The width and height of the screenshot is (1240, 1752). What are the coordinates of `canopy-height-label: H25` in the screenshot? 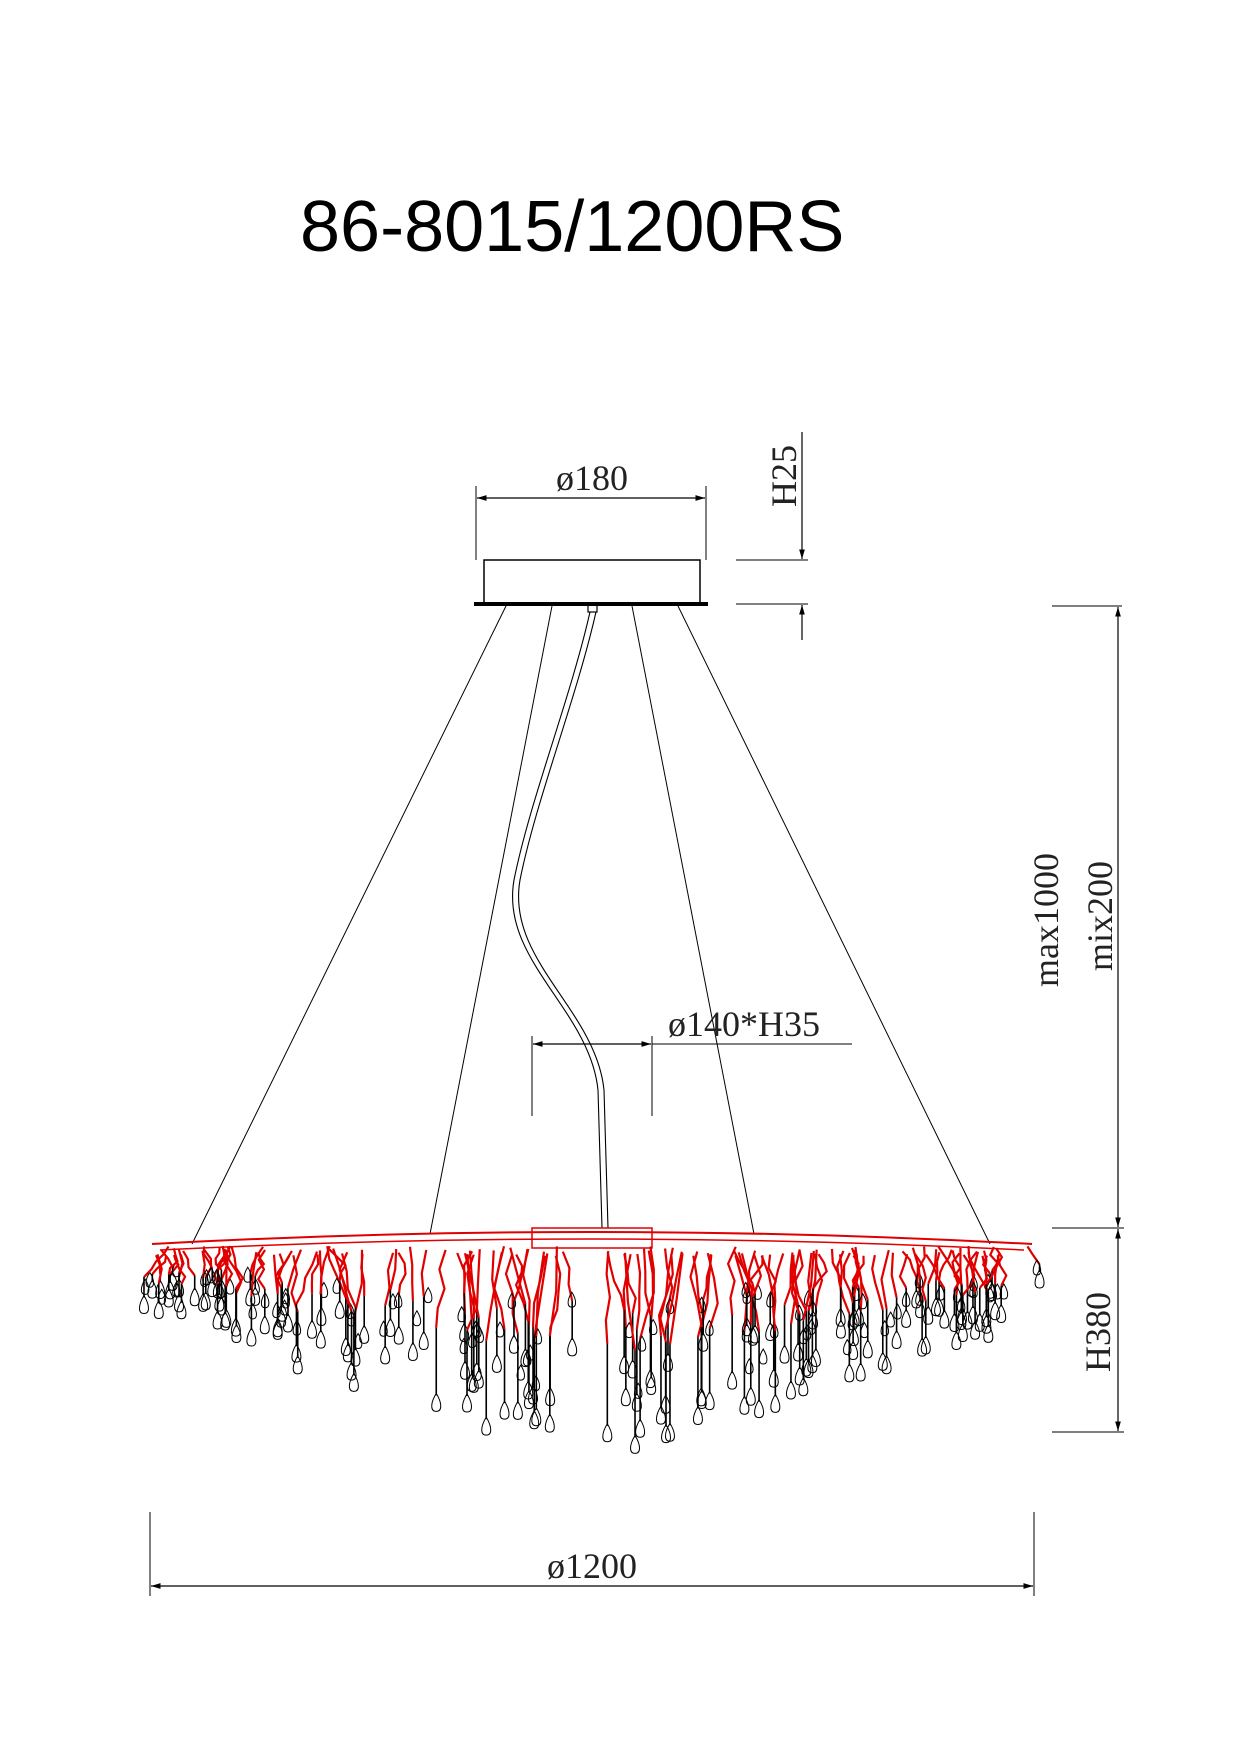 It's located at (784, 476).